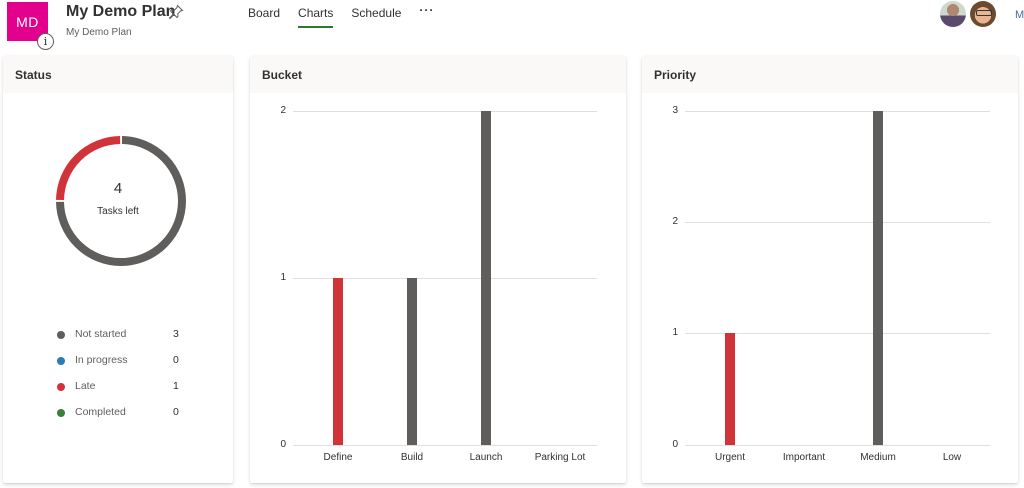 The image size is (1024, 488). What do you see at coordinates (121, 11) in the screenshot?
I see `plan-title: My Demo Plan` at bounding box center [121, 11].